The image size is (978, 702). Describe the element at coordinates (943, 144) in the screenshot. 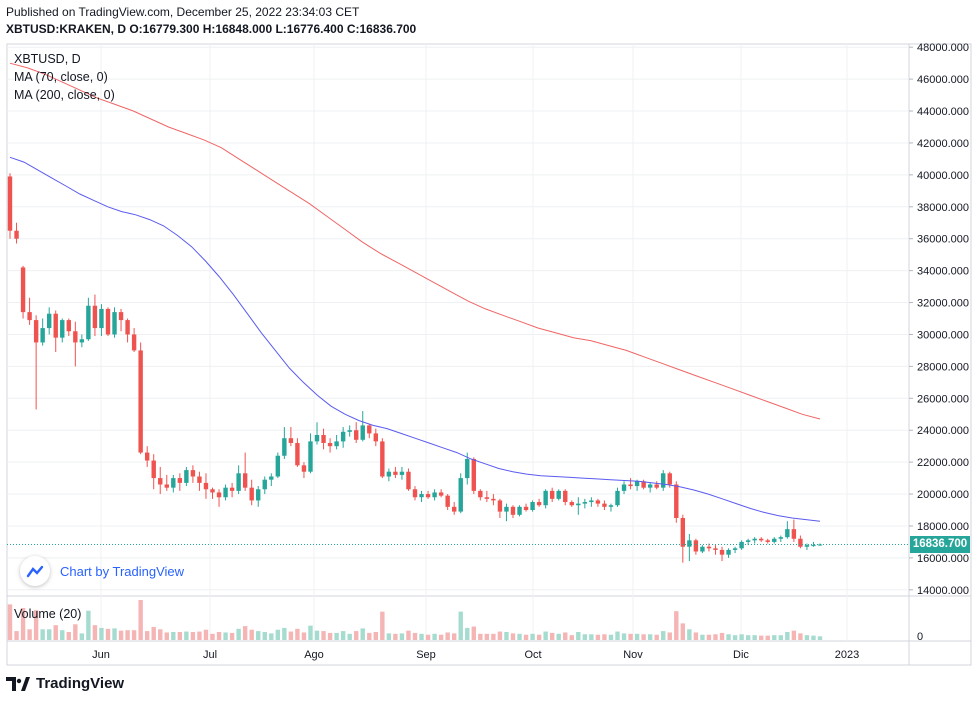

I see `price-axis-label: 42000.000` at that location.